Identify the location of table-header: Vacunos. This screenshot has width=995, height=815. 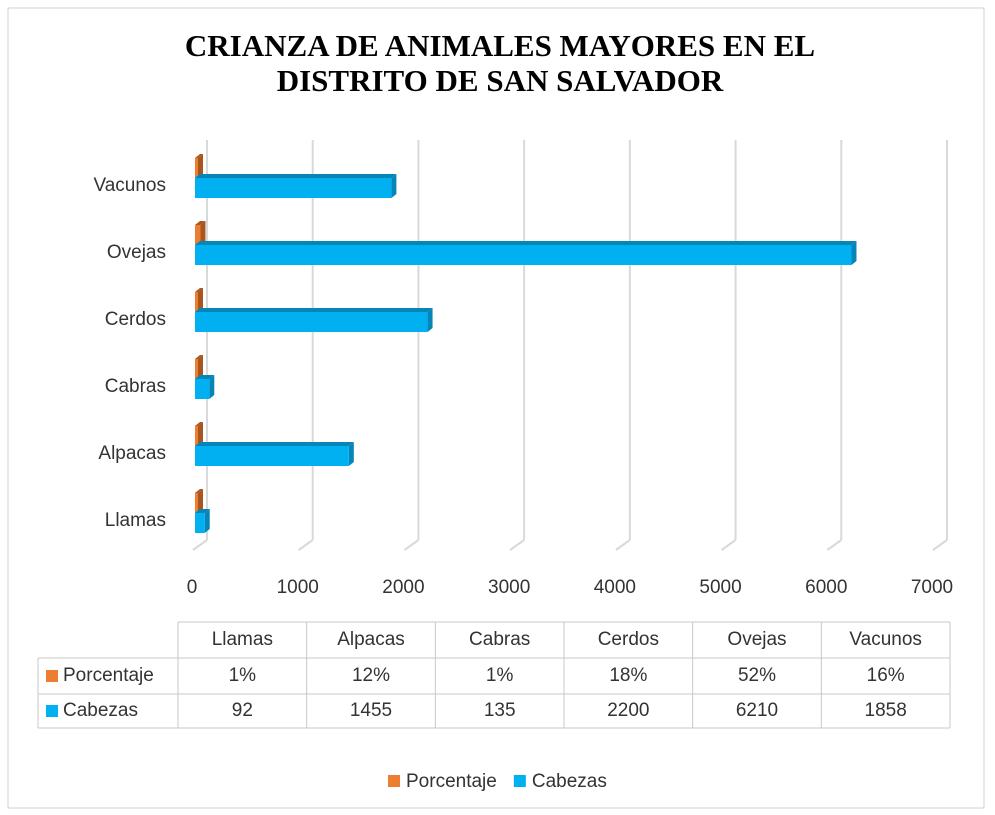
(885, 639).